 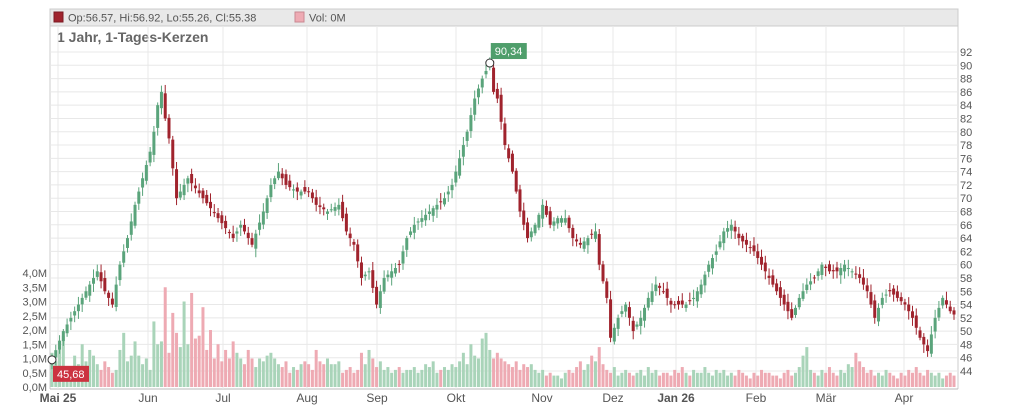 What do you see at coordinates (35, 274) in the screenshot?
I see `volume-tick-label: 4,0M` at bounding box center [35, 274].